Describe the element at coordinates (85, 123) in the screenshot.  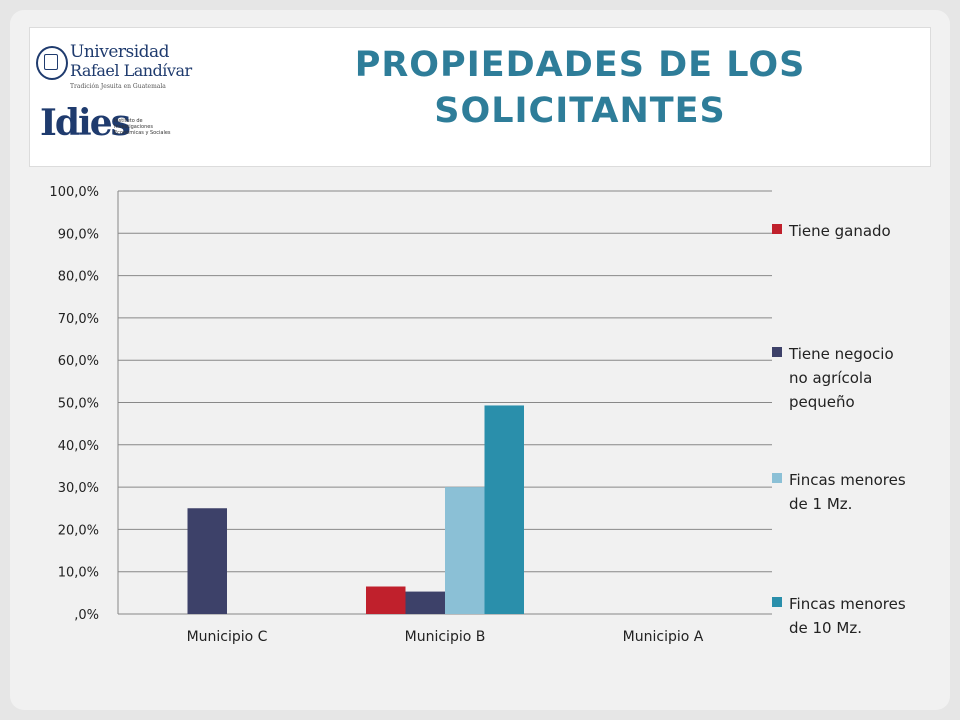
I see `idies-logo: Idies` at that location.